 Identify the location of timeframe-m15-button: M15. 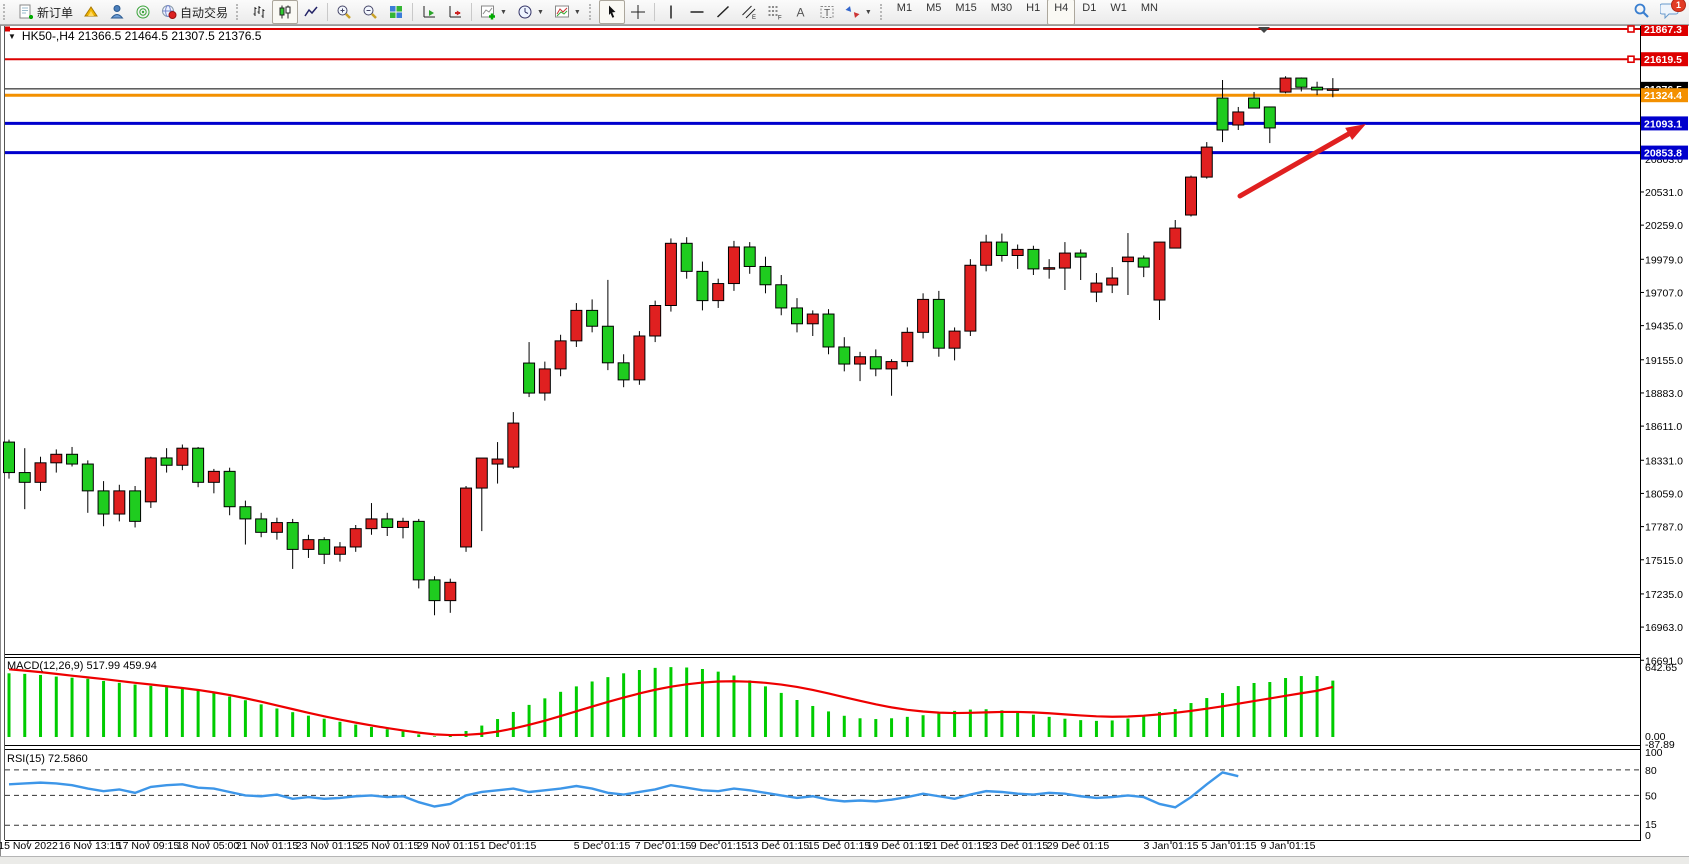
(966, 8).